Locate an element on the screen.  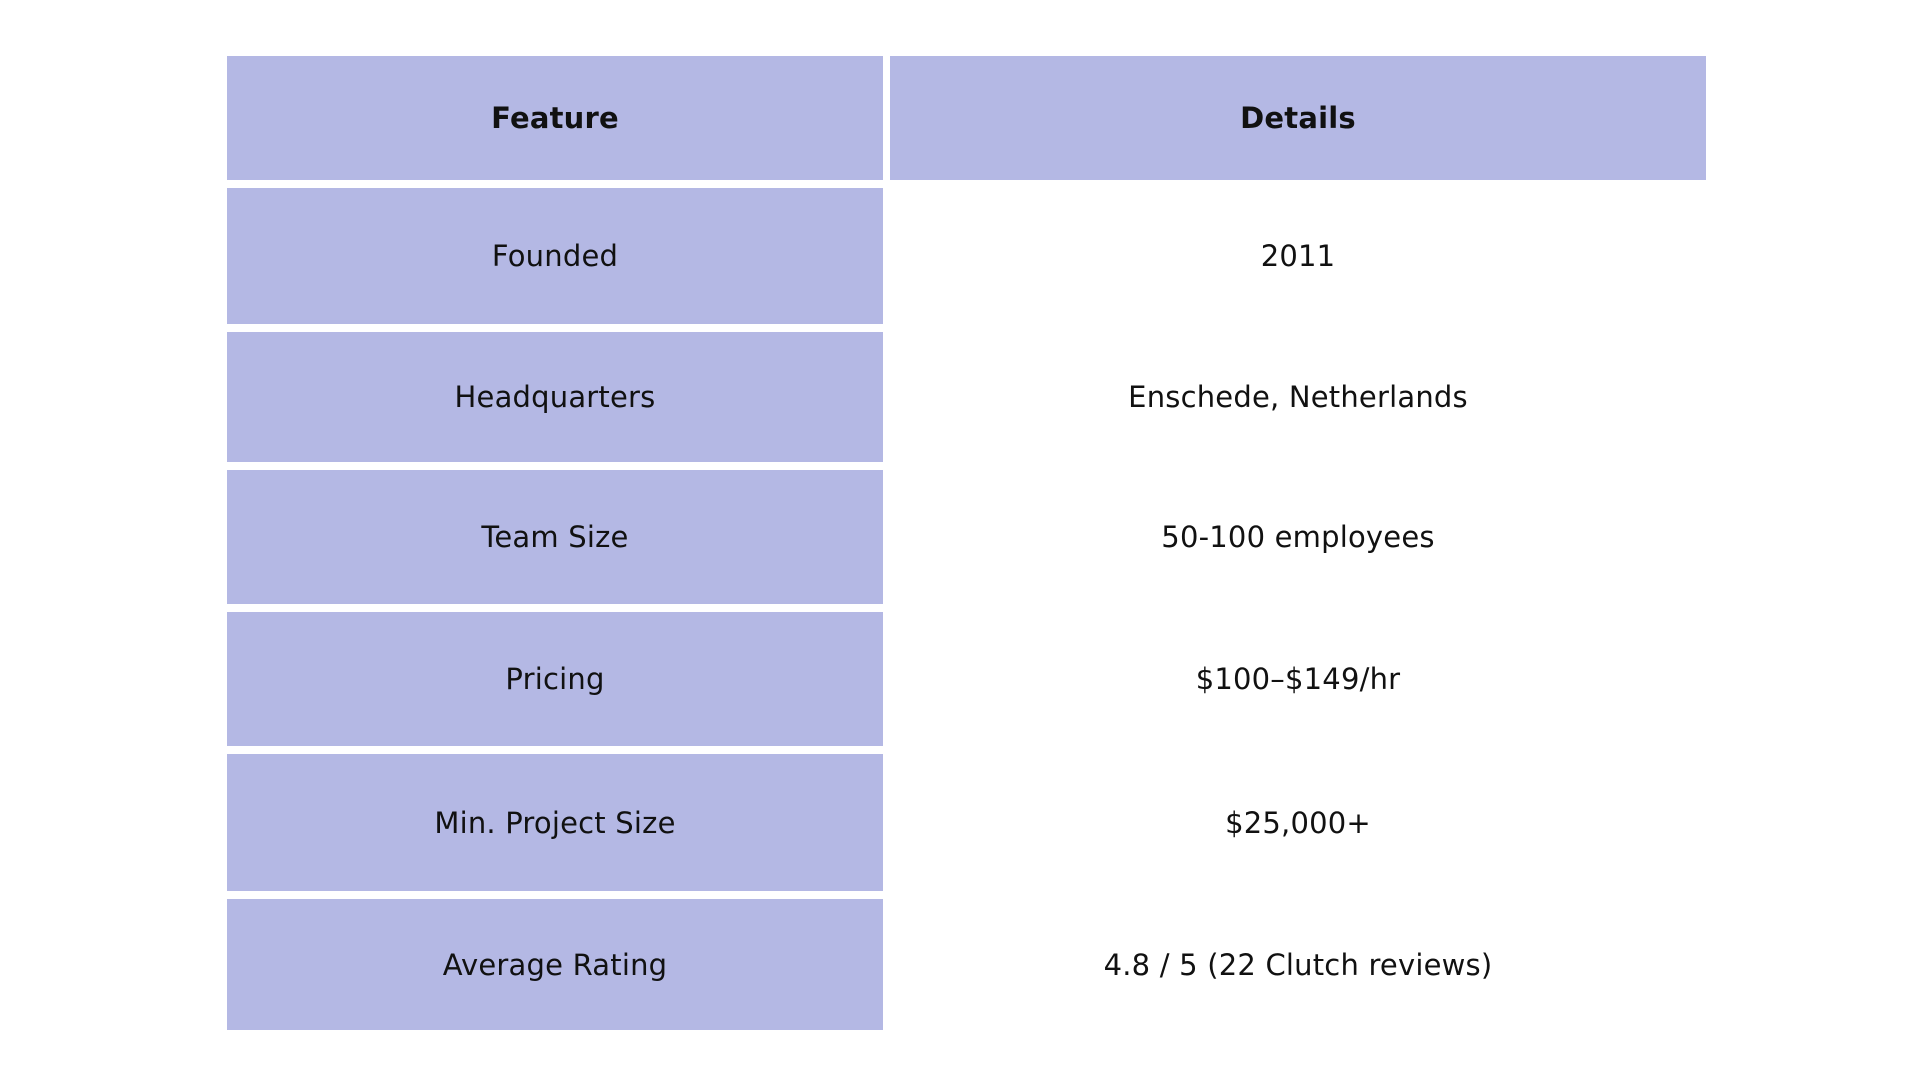
detail-cell-min-project-size: $25,000+ is located at coordinates (1298, 822).